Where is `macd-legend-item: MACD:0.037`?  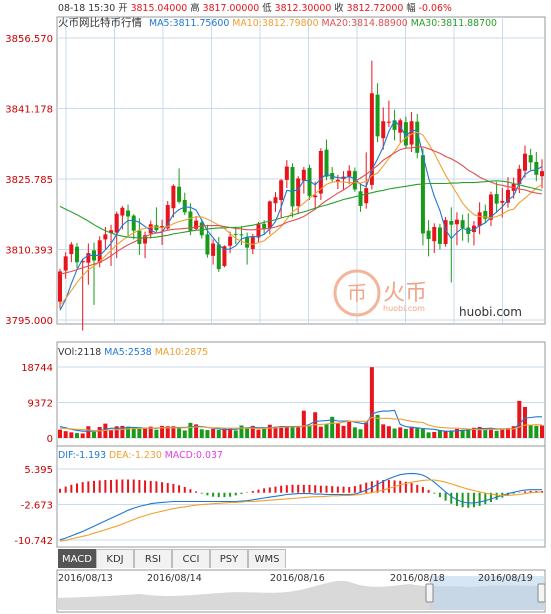
macd-legend-item: MACD:0.037 is located at coordinates (192, 455).